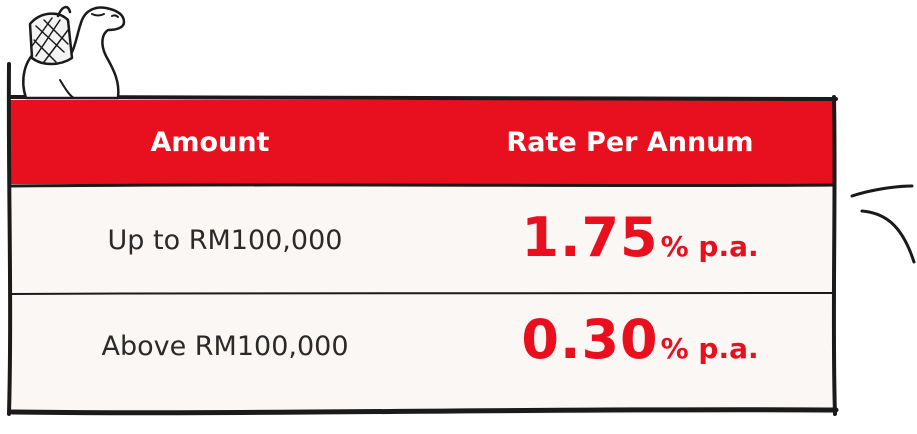 The height and width of the screenshot is (434, 917). What do you see at coordinates (590, 339) in the screenshot?
I see `row-2-rate-value: 0.30` at bounding box center [590, 339].